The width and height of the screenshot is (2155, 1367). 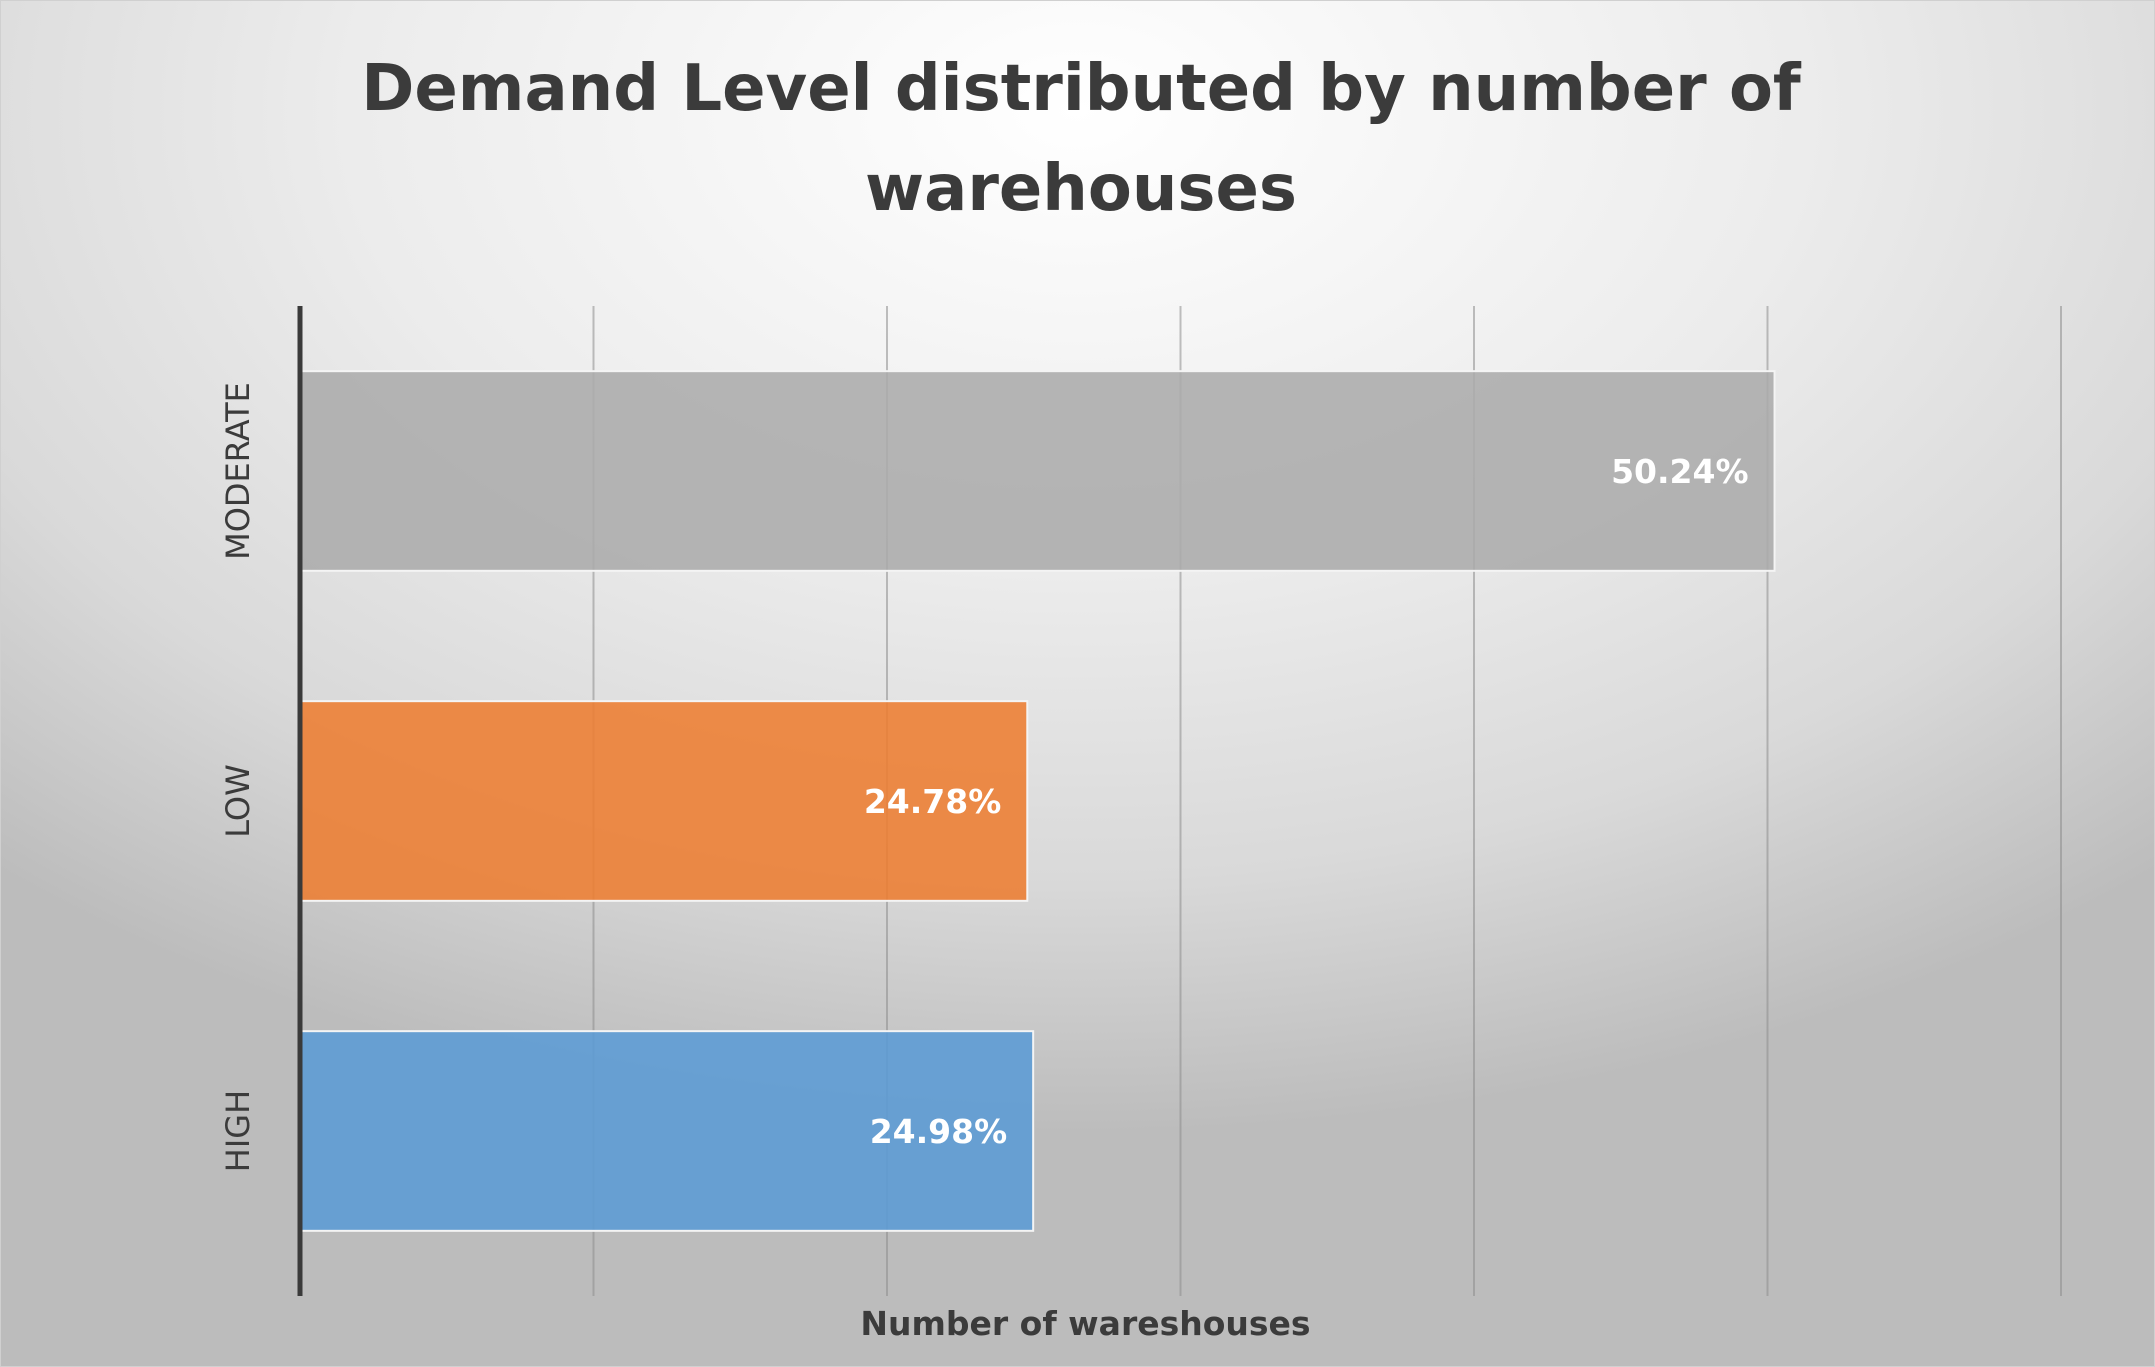 What do you see at coordinates (238, 801) in the screenshot?
I see `category-label-low: LOW` at bounding box center [238, 801].